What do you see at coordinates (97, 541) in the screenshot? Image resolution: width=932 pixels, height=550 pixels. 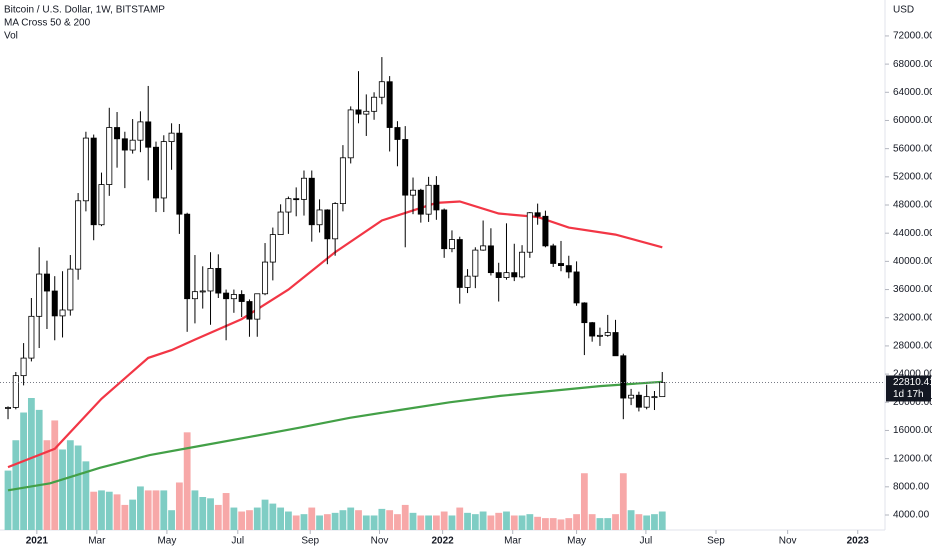 I see `x-tick-label: Mar` at bounding box center [97, 541].